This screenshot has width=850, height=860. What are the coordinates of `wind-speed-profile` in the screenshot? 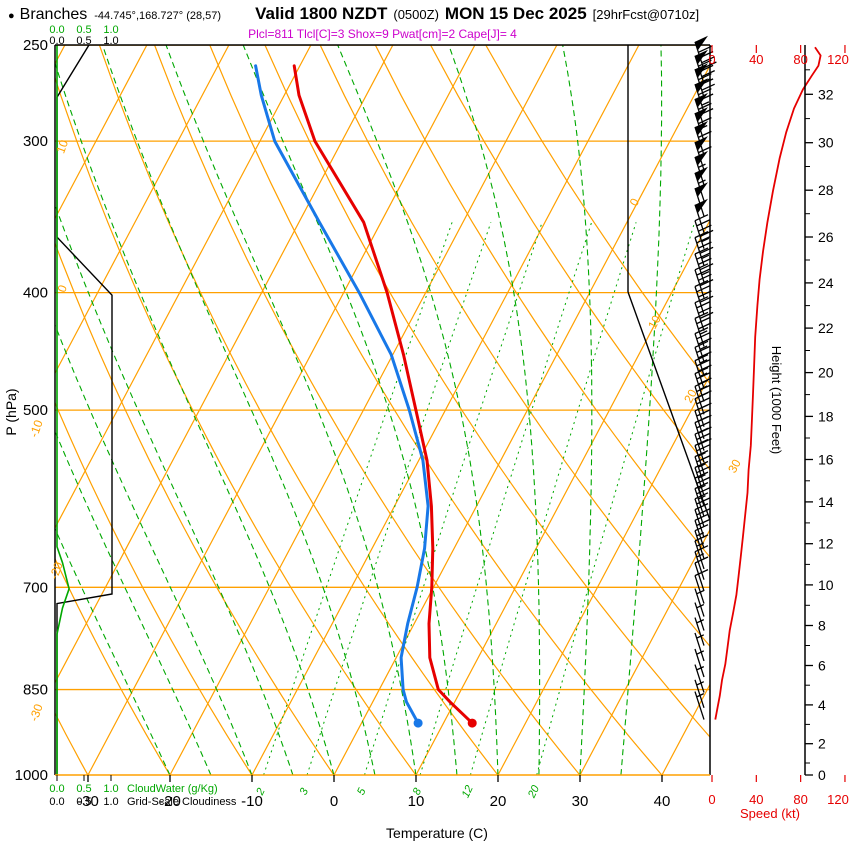 It's located at (768, 383).